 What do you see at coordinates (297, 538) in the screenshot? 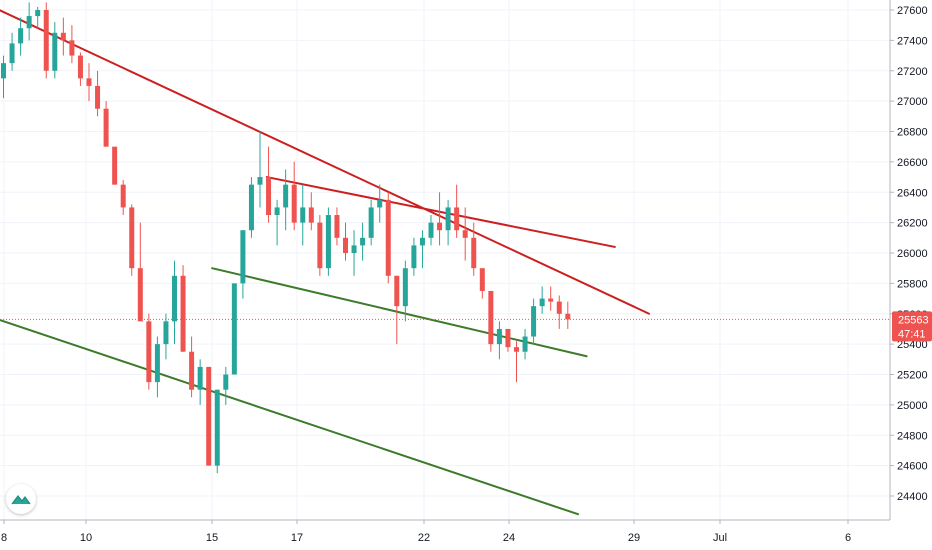
I see `time-tick-label: 17` at bounding box center [297, 538].